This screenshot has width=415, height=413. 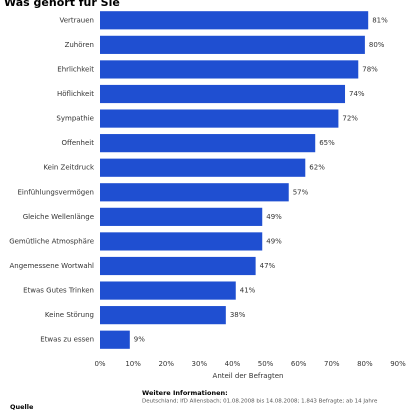 I want to click on y-tick-label: Zuhören, so click(x=79, y=45).